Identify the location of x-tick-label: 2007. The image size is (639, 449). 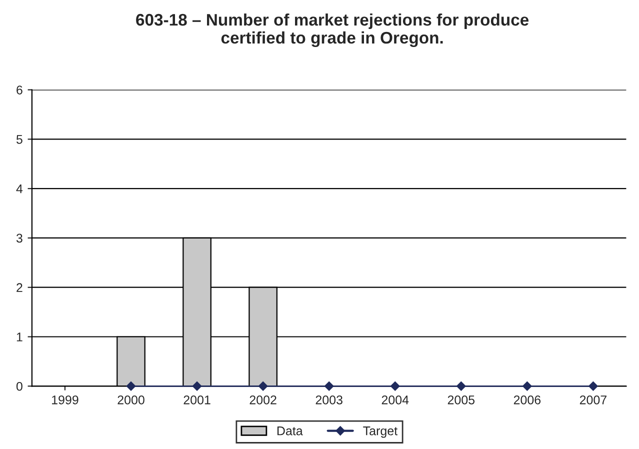
(593, 400).